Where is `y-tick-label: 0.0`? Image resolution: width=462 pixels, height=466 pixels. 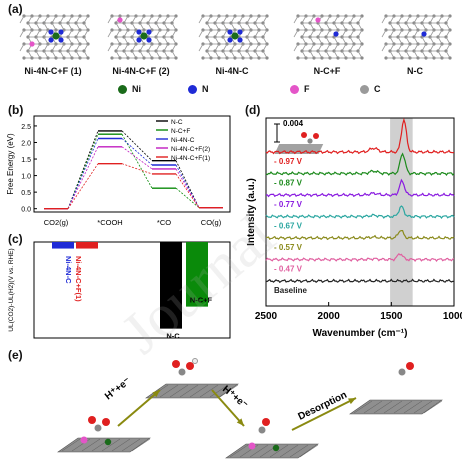 y-tick-label: 0.0 is located at coordinates (26, 210).